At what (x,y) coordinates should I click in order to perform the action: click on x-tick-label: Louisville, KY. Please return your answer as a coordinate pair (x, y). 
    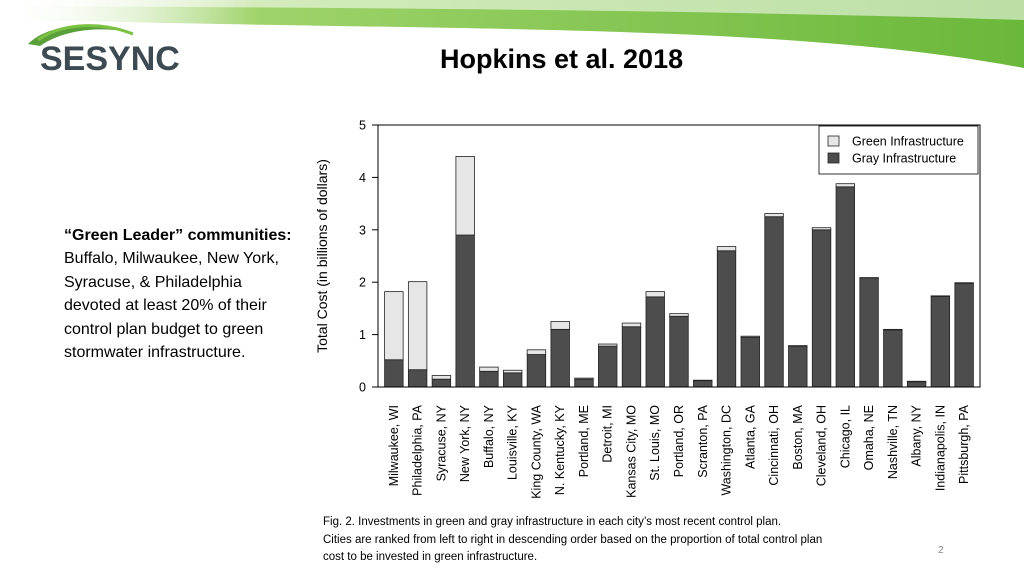
    Looking at the image, I should click on (513, 442).